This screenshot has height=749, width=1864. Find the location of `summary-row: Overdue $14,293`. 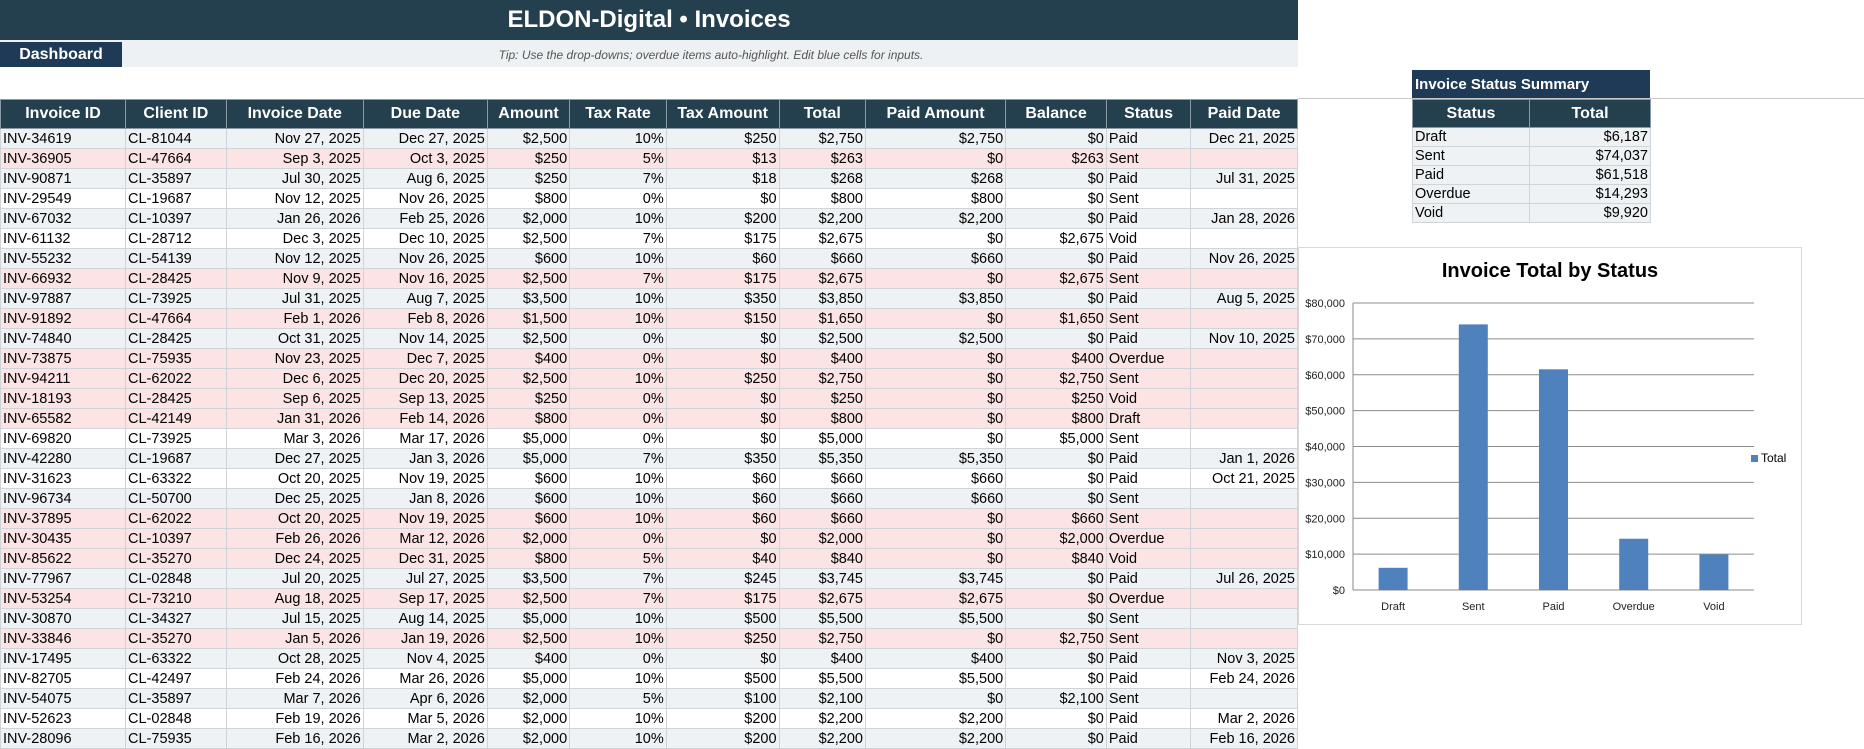

summary-row: Overdue $14,293 is located at coordinates (1531, 194).